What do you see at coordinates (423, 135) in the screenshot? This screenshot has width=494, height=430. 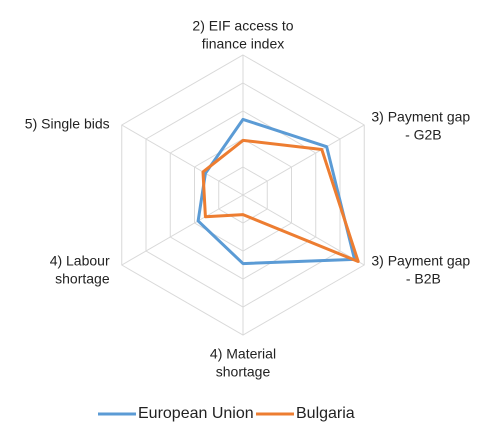 I see `axis-label: - G2B` at bounding box center [423, 135].